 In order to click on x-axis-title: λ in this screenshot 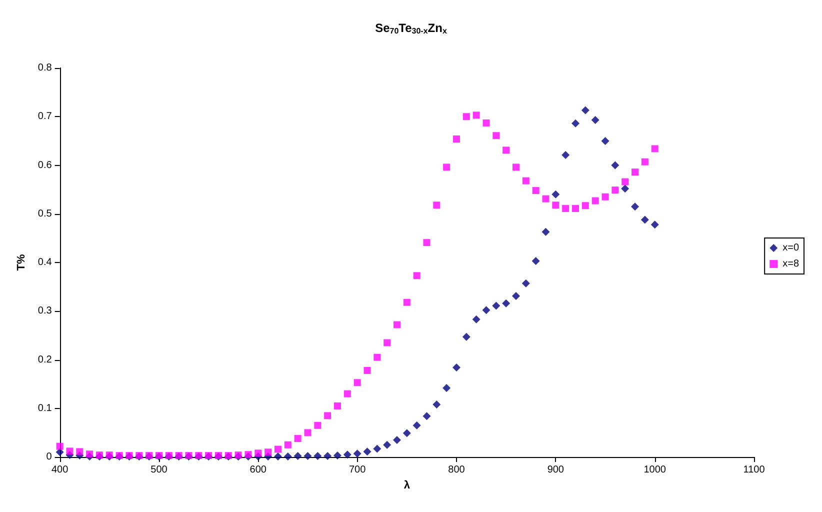, I will do `click(407, 485)`.